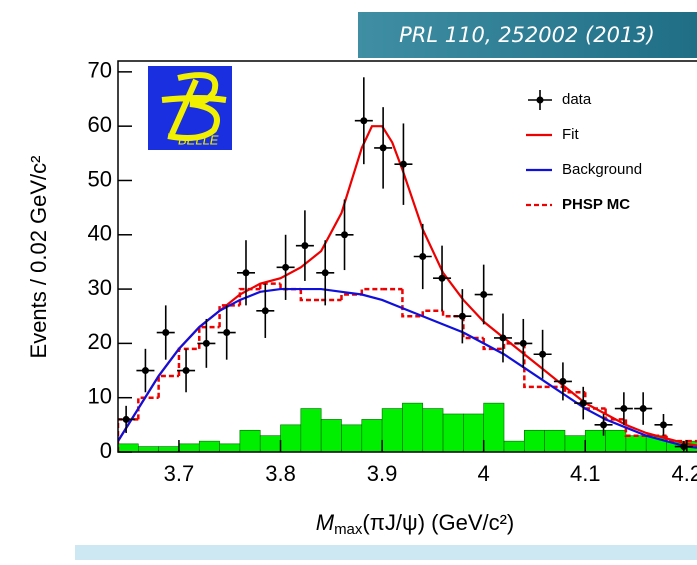 This screenshot has width=697, height=565. Describe the element at coordinates (438, 522) in the screenshot. I see `x-label-rest: (πJ/ψ) (GeV/c²)` at that location.